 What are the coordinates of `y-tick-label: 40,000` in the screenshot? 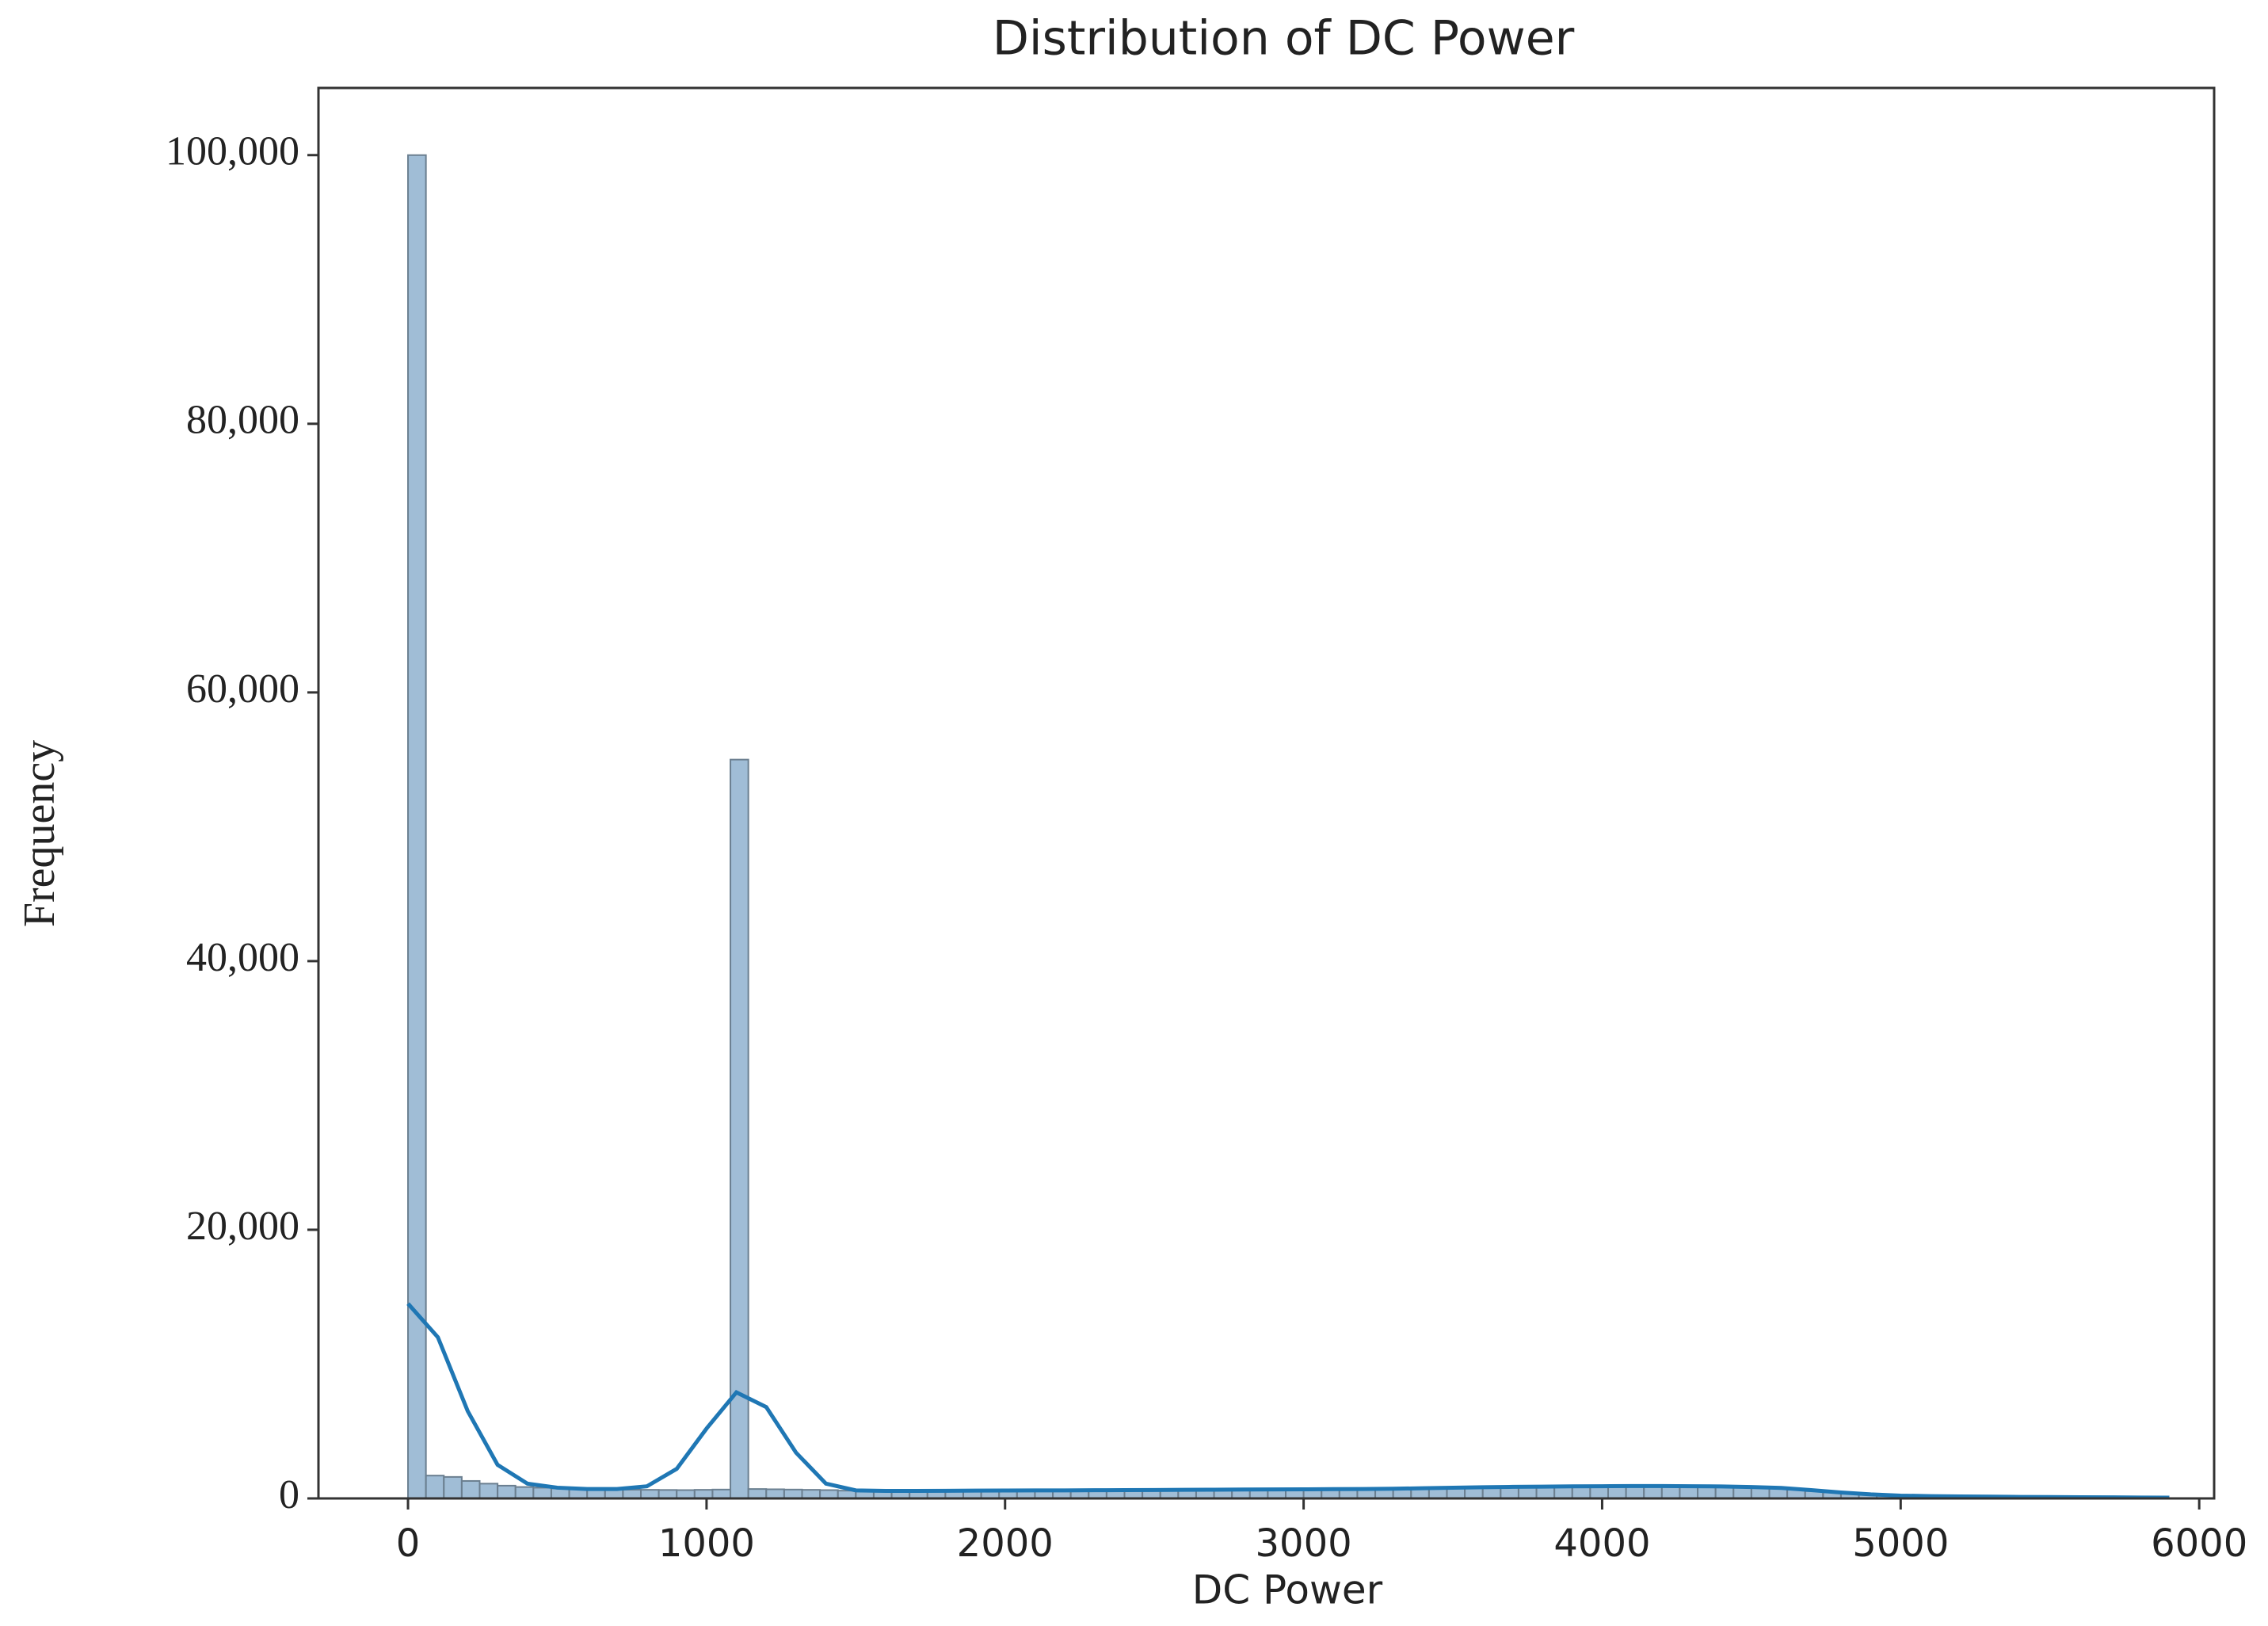 It's located at (242, 957).